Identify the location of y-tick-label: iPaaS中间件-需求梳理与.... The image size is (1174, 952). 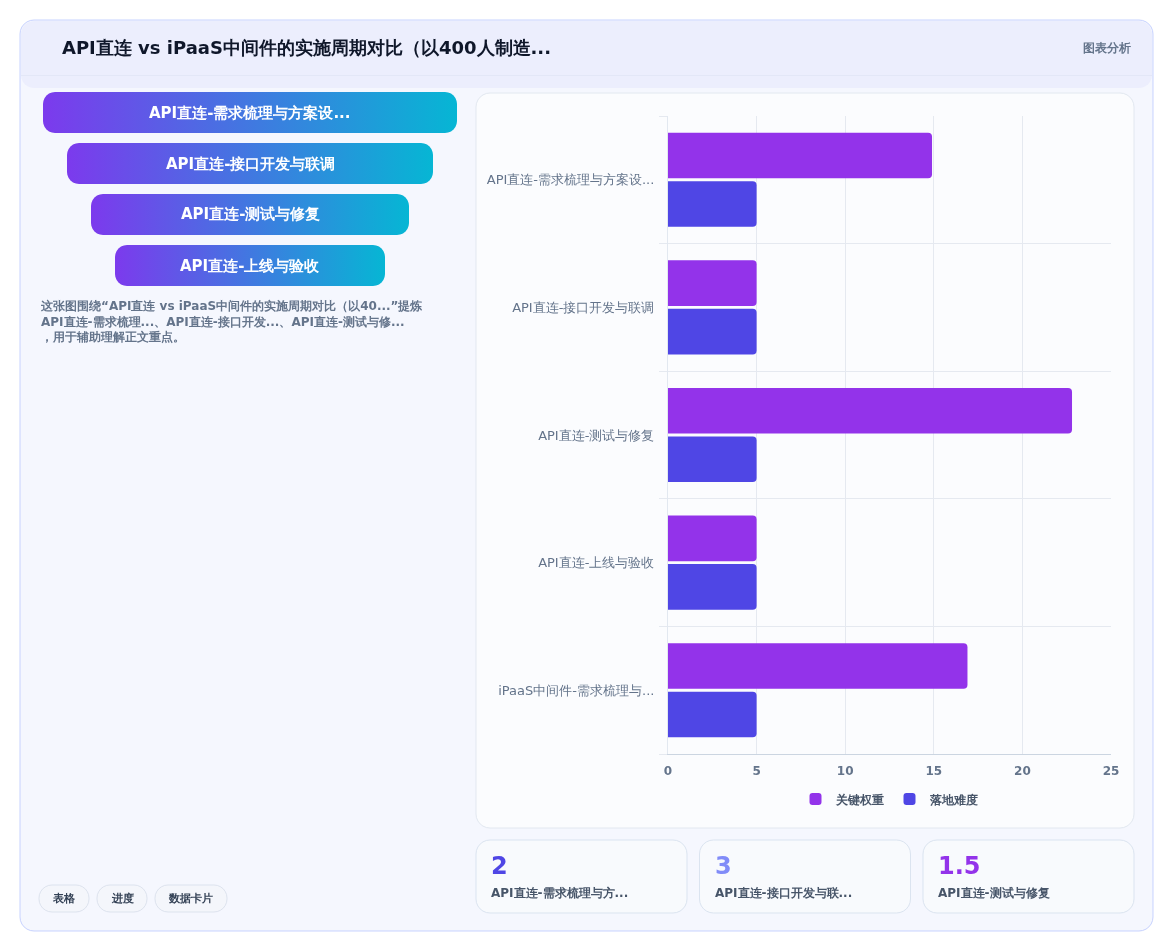
(576, 690).